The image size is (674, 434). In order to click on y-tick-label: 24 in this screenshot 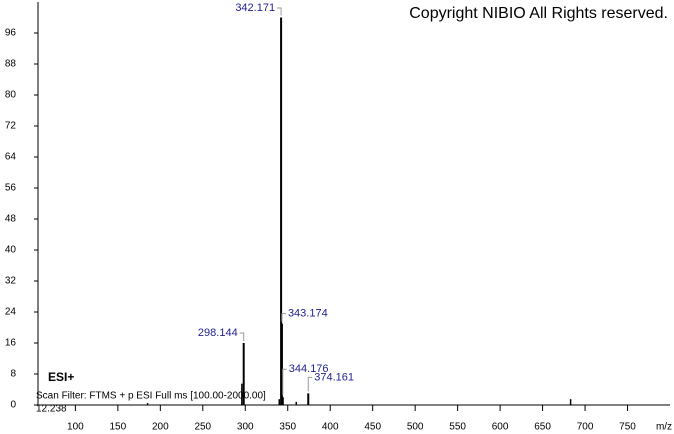, I will do `click(11, 312)`.